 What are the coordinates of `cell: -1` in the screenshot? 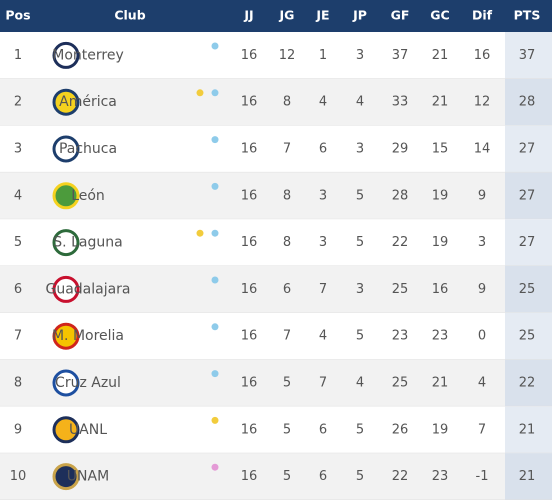 It's located at (482, 476).